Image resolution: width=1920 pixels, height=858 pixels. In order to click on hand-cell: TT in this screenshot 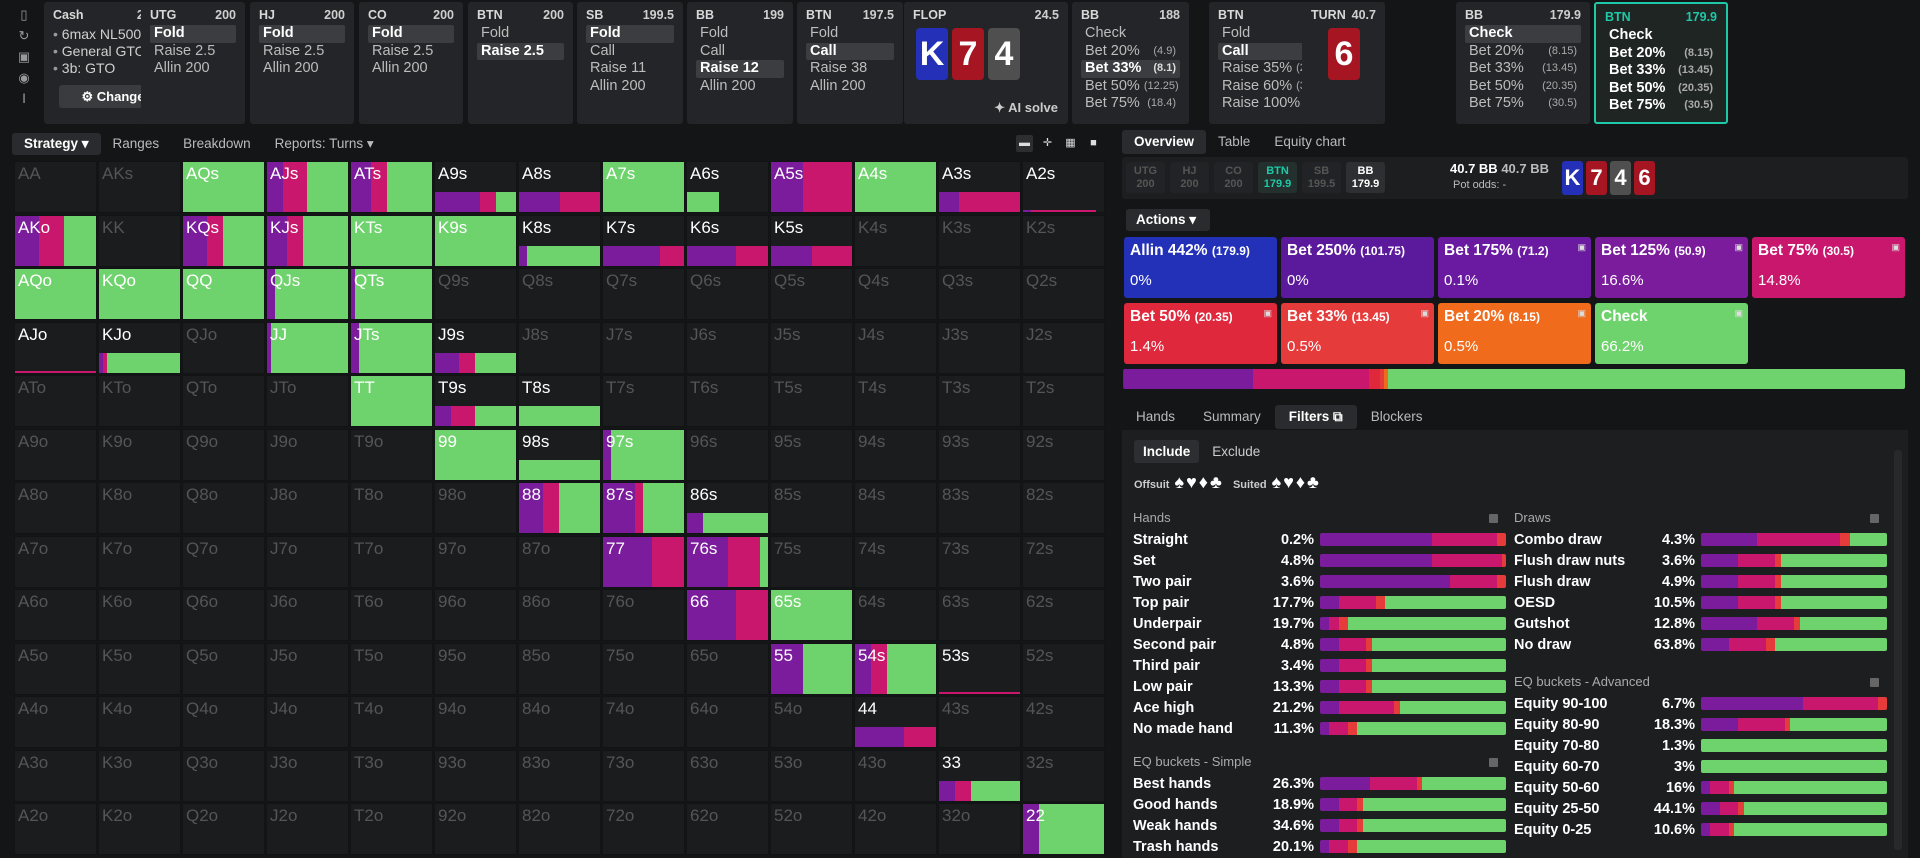, I will do `click(391, 401)`.